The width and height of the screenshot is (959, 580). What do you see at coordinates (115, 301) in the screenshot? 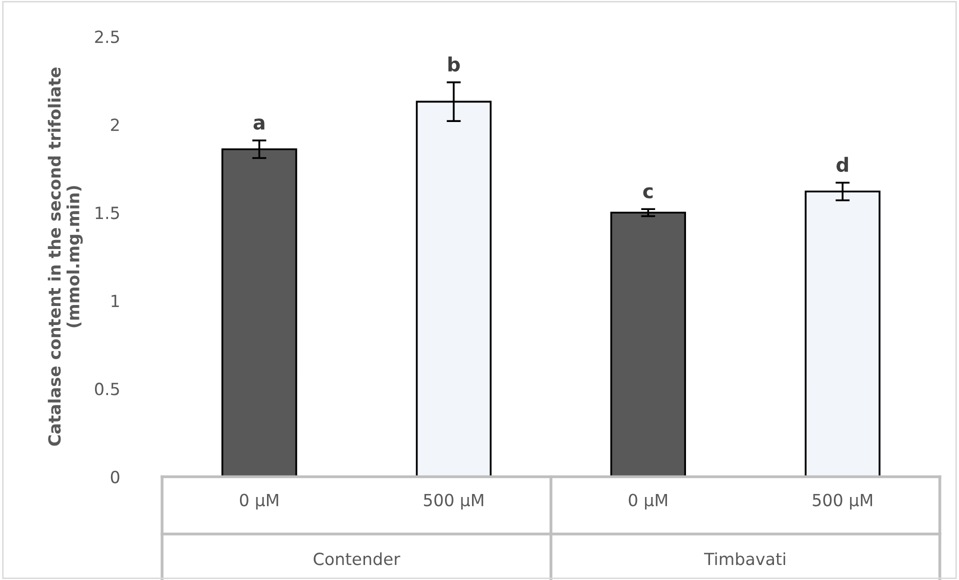
I see `y-tick-label: 1` at bounding box center [115, 301].